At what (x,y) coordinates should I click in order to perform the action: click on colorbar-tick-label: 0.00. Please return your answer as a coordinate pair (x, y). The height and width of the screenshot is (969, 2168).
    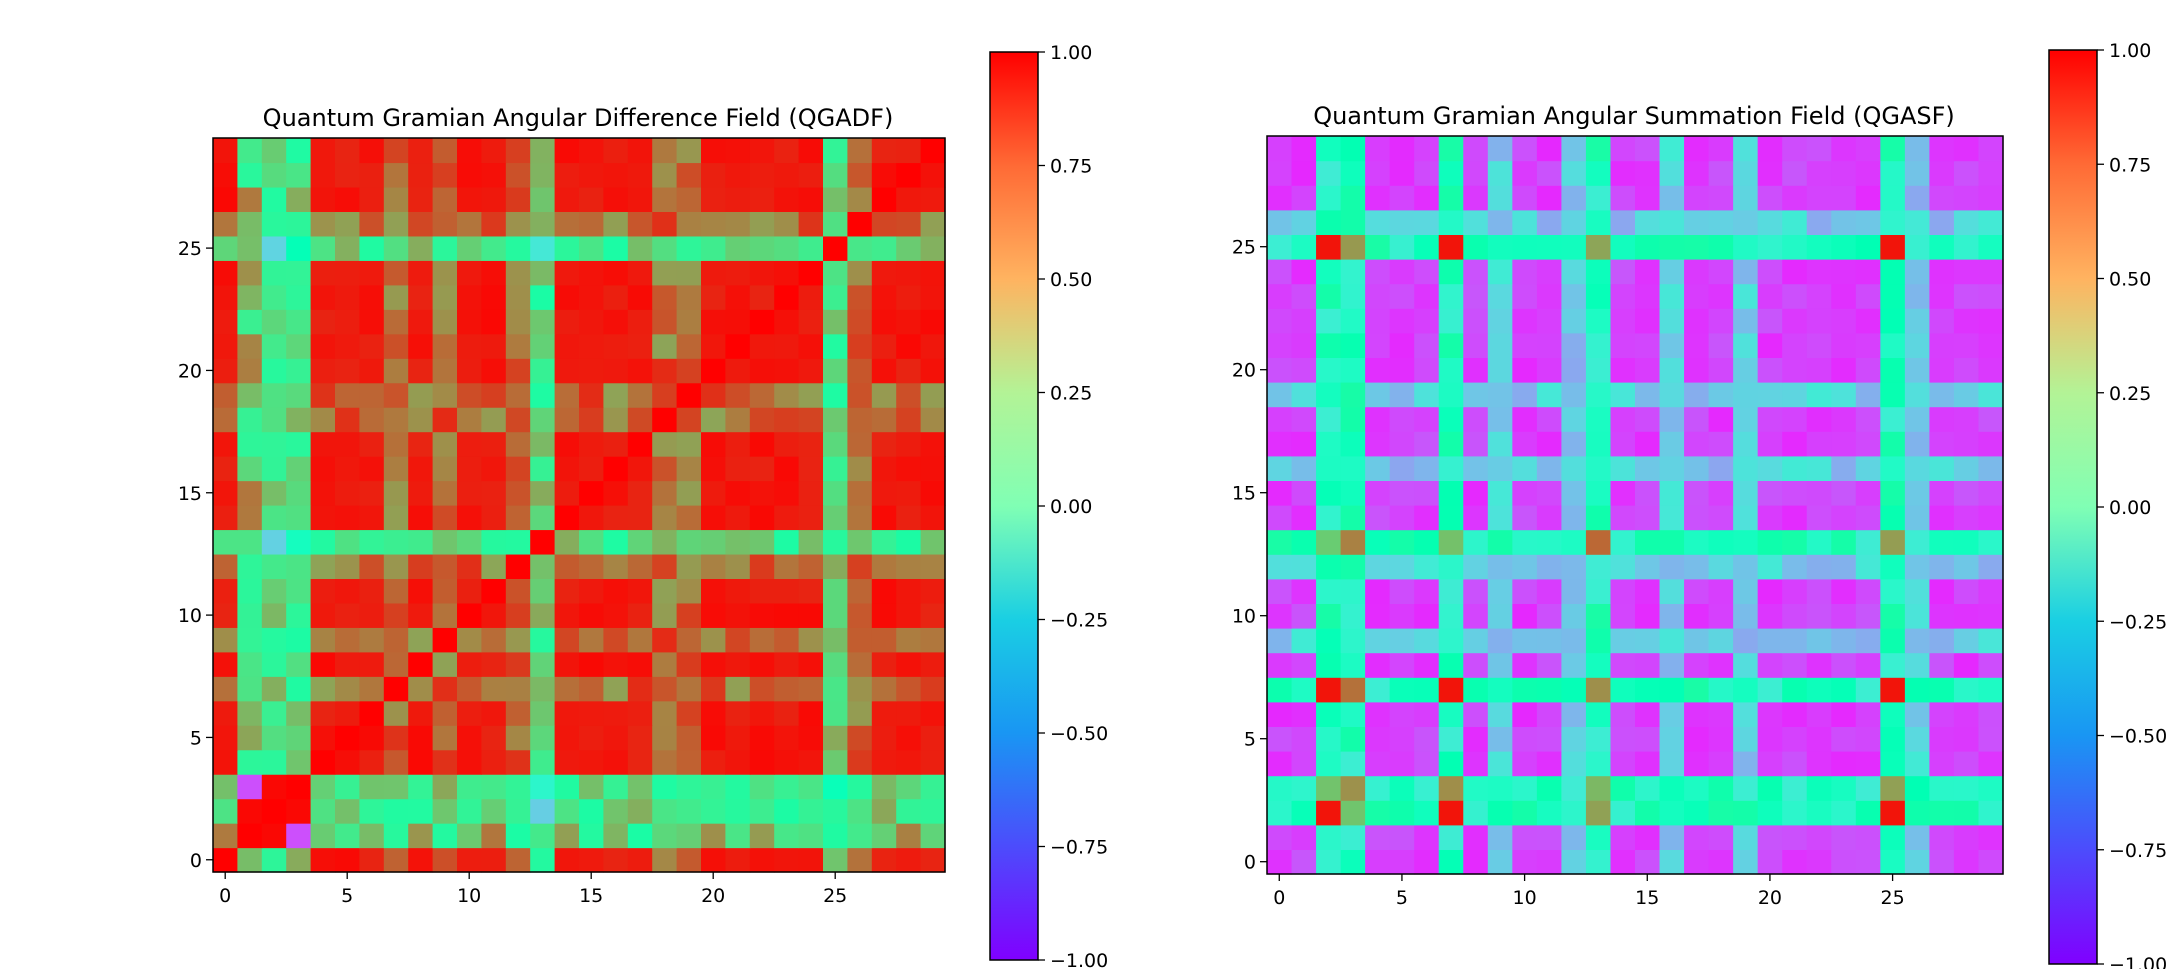
    Looking at the image, I should click on (1071, 507).